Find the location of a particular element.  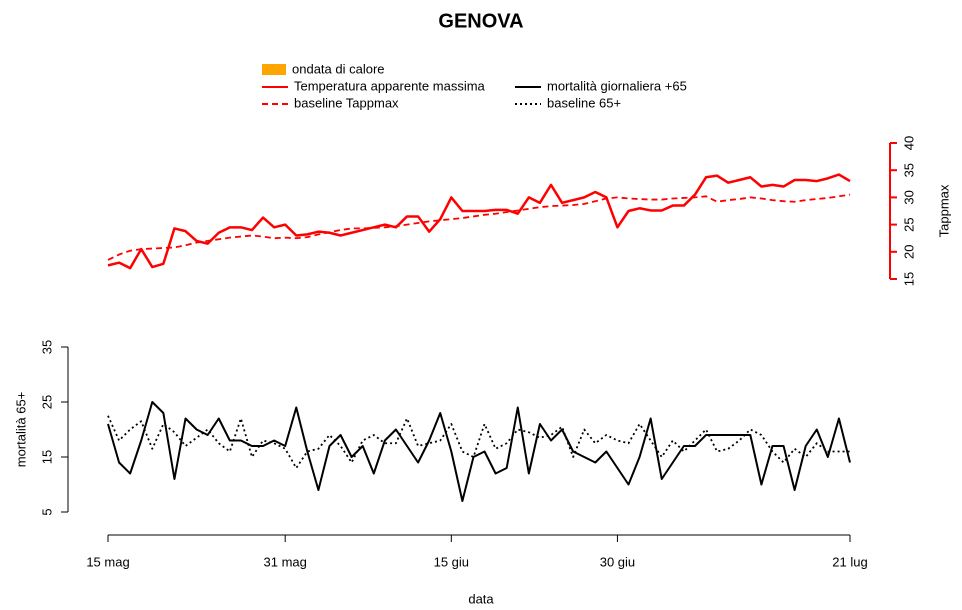

legend-label: baseline Tappmax is located at coordinates (346, 102).